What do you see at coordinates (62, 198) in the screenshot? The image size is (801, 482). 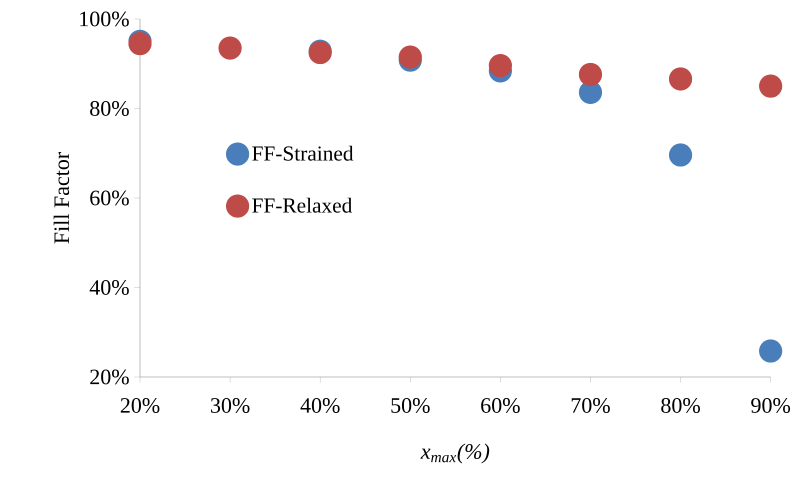 I see `y-axis-title: Fill Factor` at bounding box center [62, 198].